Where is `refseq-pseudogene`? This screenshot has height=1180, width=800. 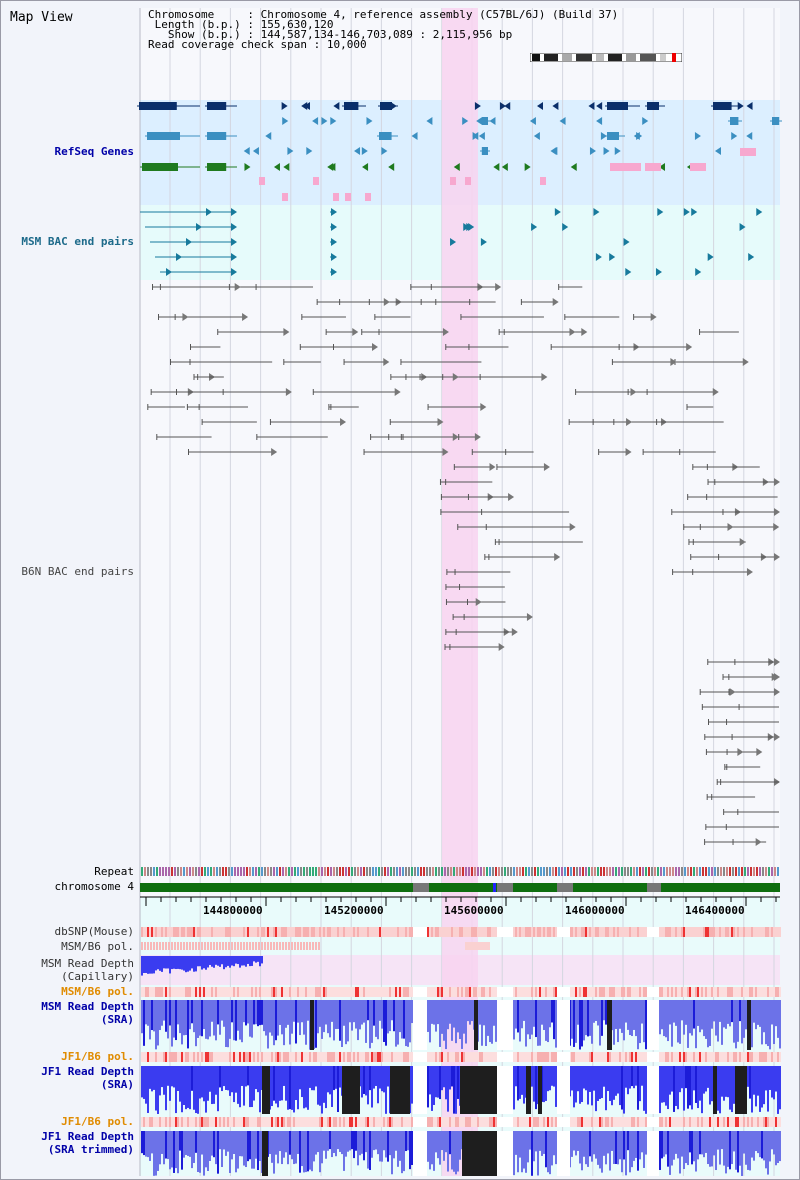 refseq-pseudogene is located at coordinates (653, 167).